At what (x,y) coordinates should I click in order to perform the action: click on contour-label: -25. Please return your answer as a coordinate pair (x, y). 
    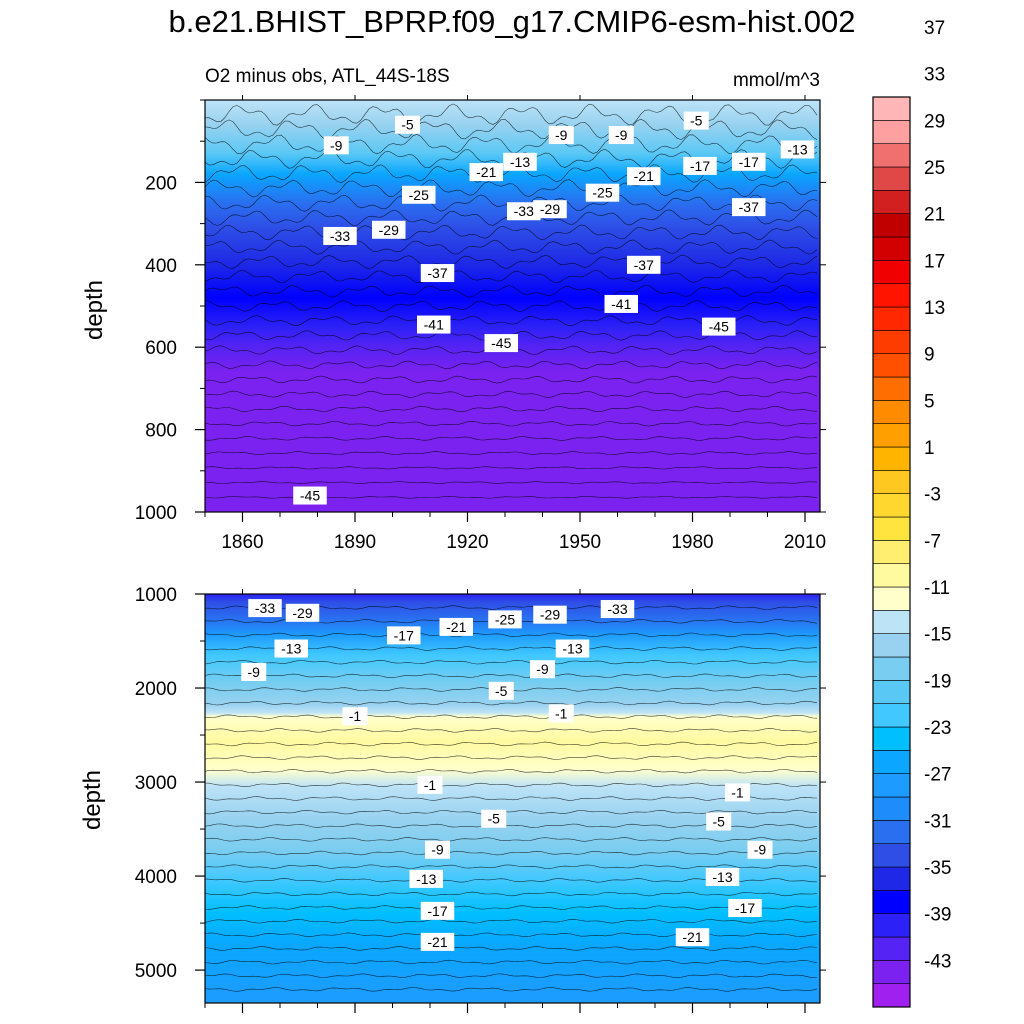
    Looking at the image, I should click on (602, 192).